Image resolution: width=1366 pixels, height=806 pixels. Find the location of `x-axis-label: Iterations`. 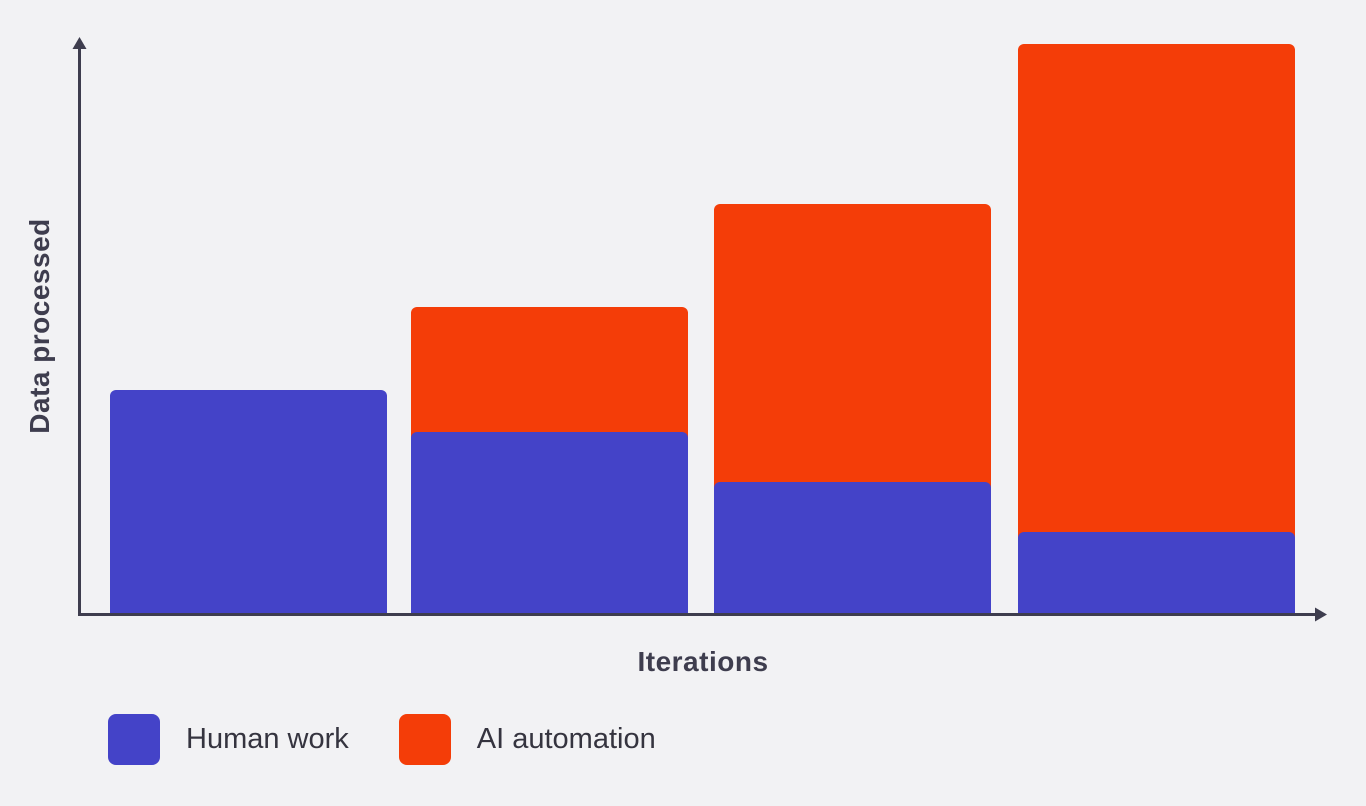

x-axis-label: Iterations is located at coordinates (703, 661).